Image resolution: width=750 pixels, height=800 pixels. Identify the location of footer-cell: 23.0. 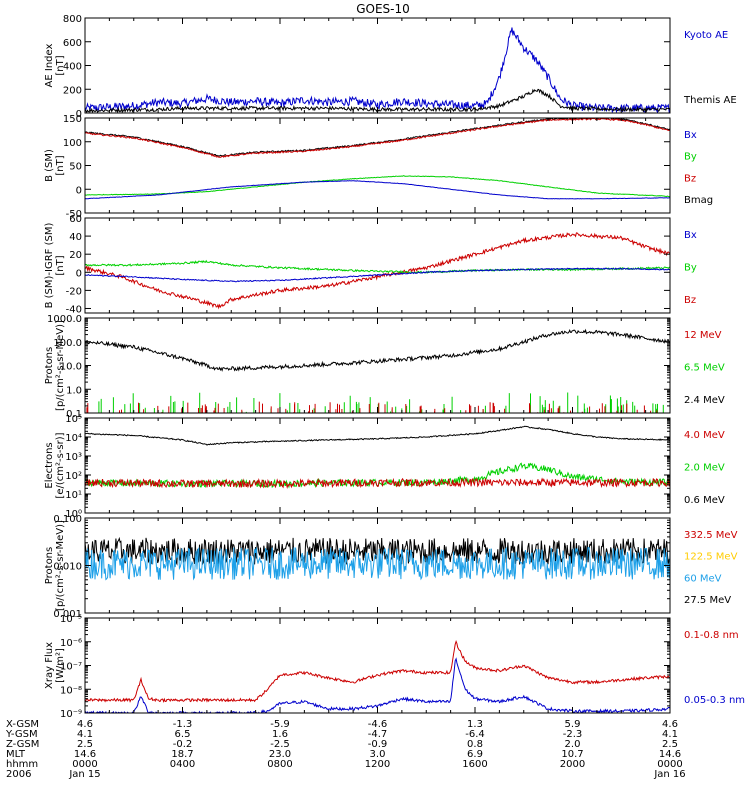
(280, 754).